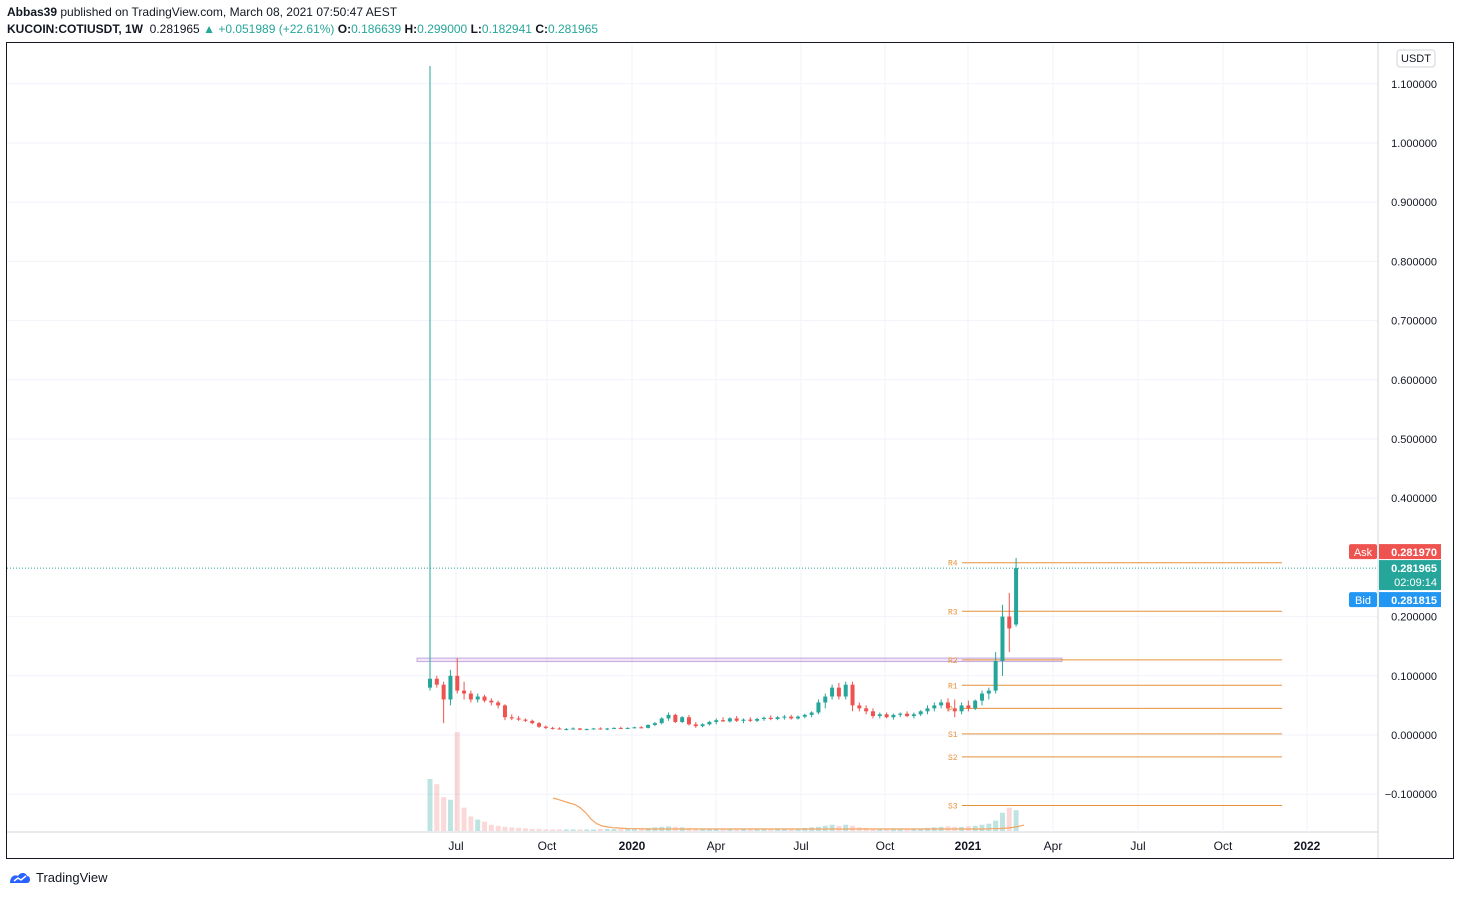 This screenshot has height=897, width=1461. What do you see at coordinates (1414, 499) in the screenshot?
I see `y-tick-label: 0.400000` at bounding box center [1414, 499].